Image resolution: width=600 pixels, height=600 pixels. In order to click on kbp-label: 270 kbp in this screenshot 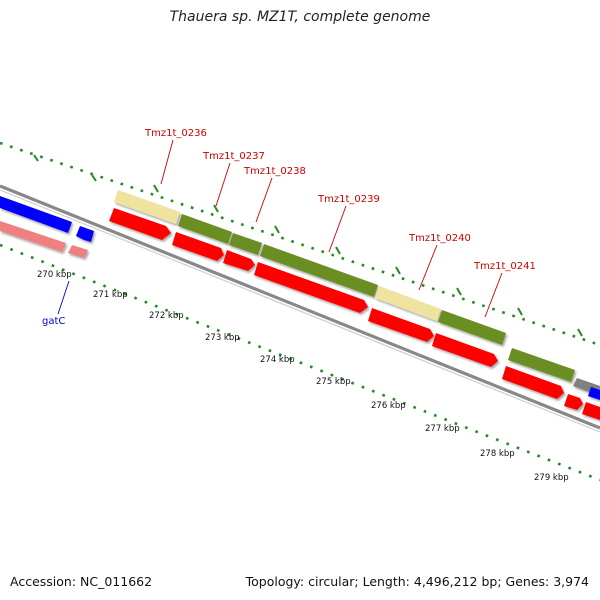, I will do `click(54, 275)`.